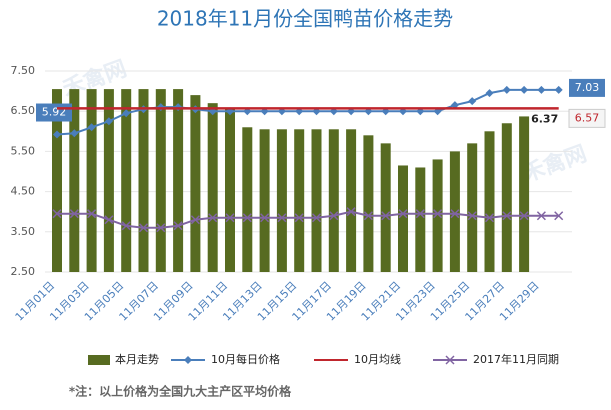  I want to click on y-tick-label: 6.50, so click(23, 110).